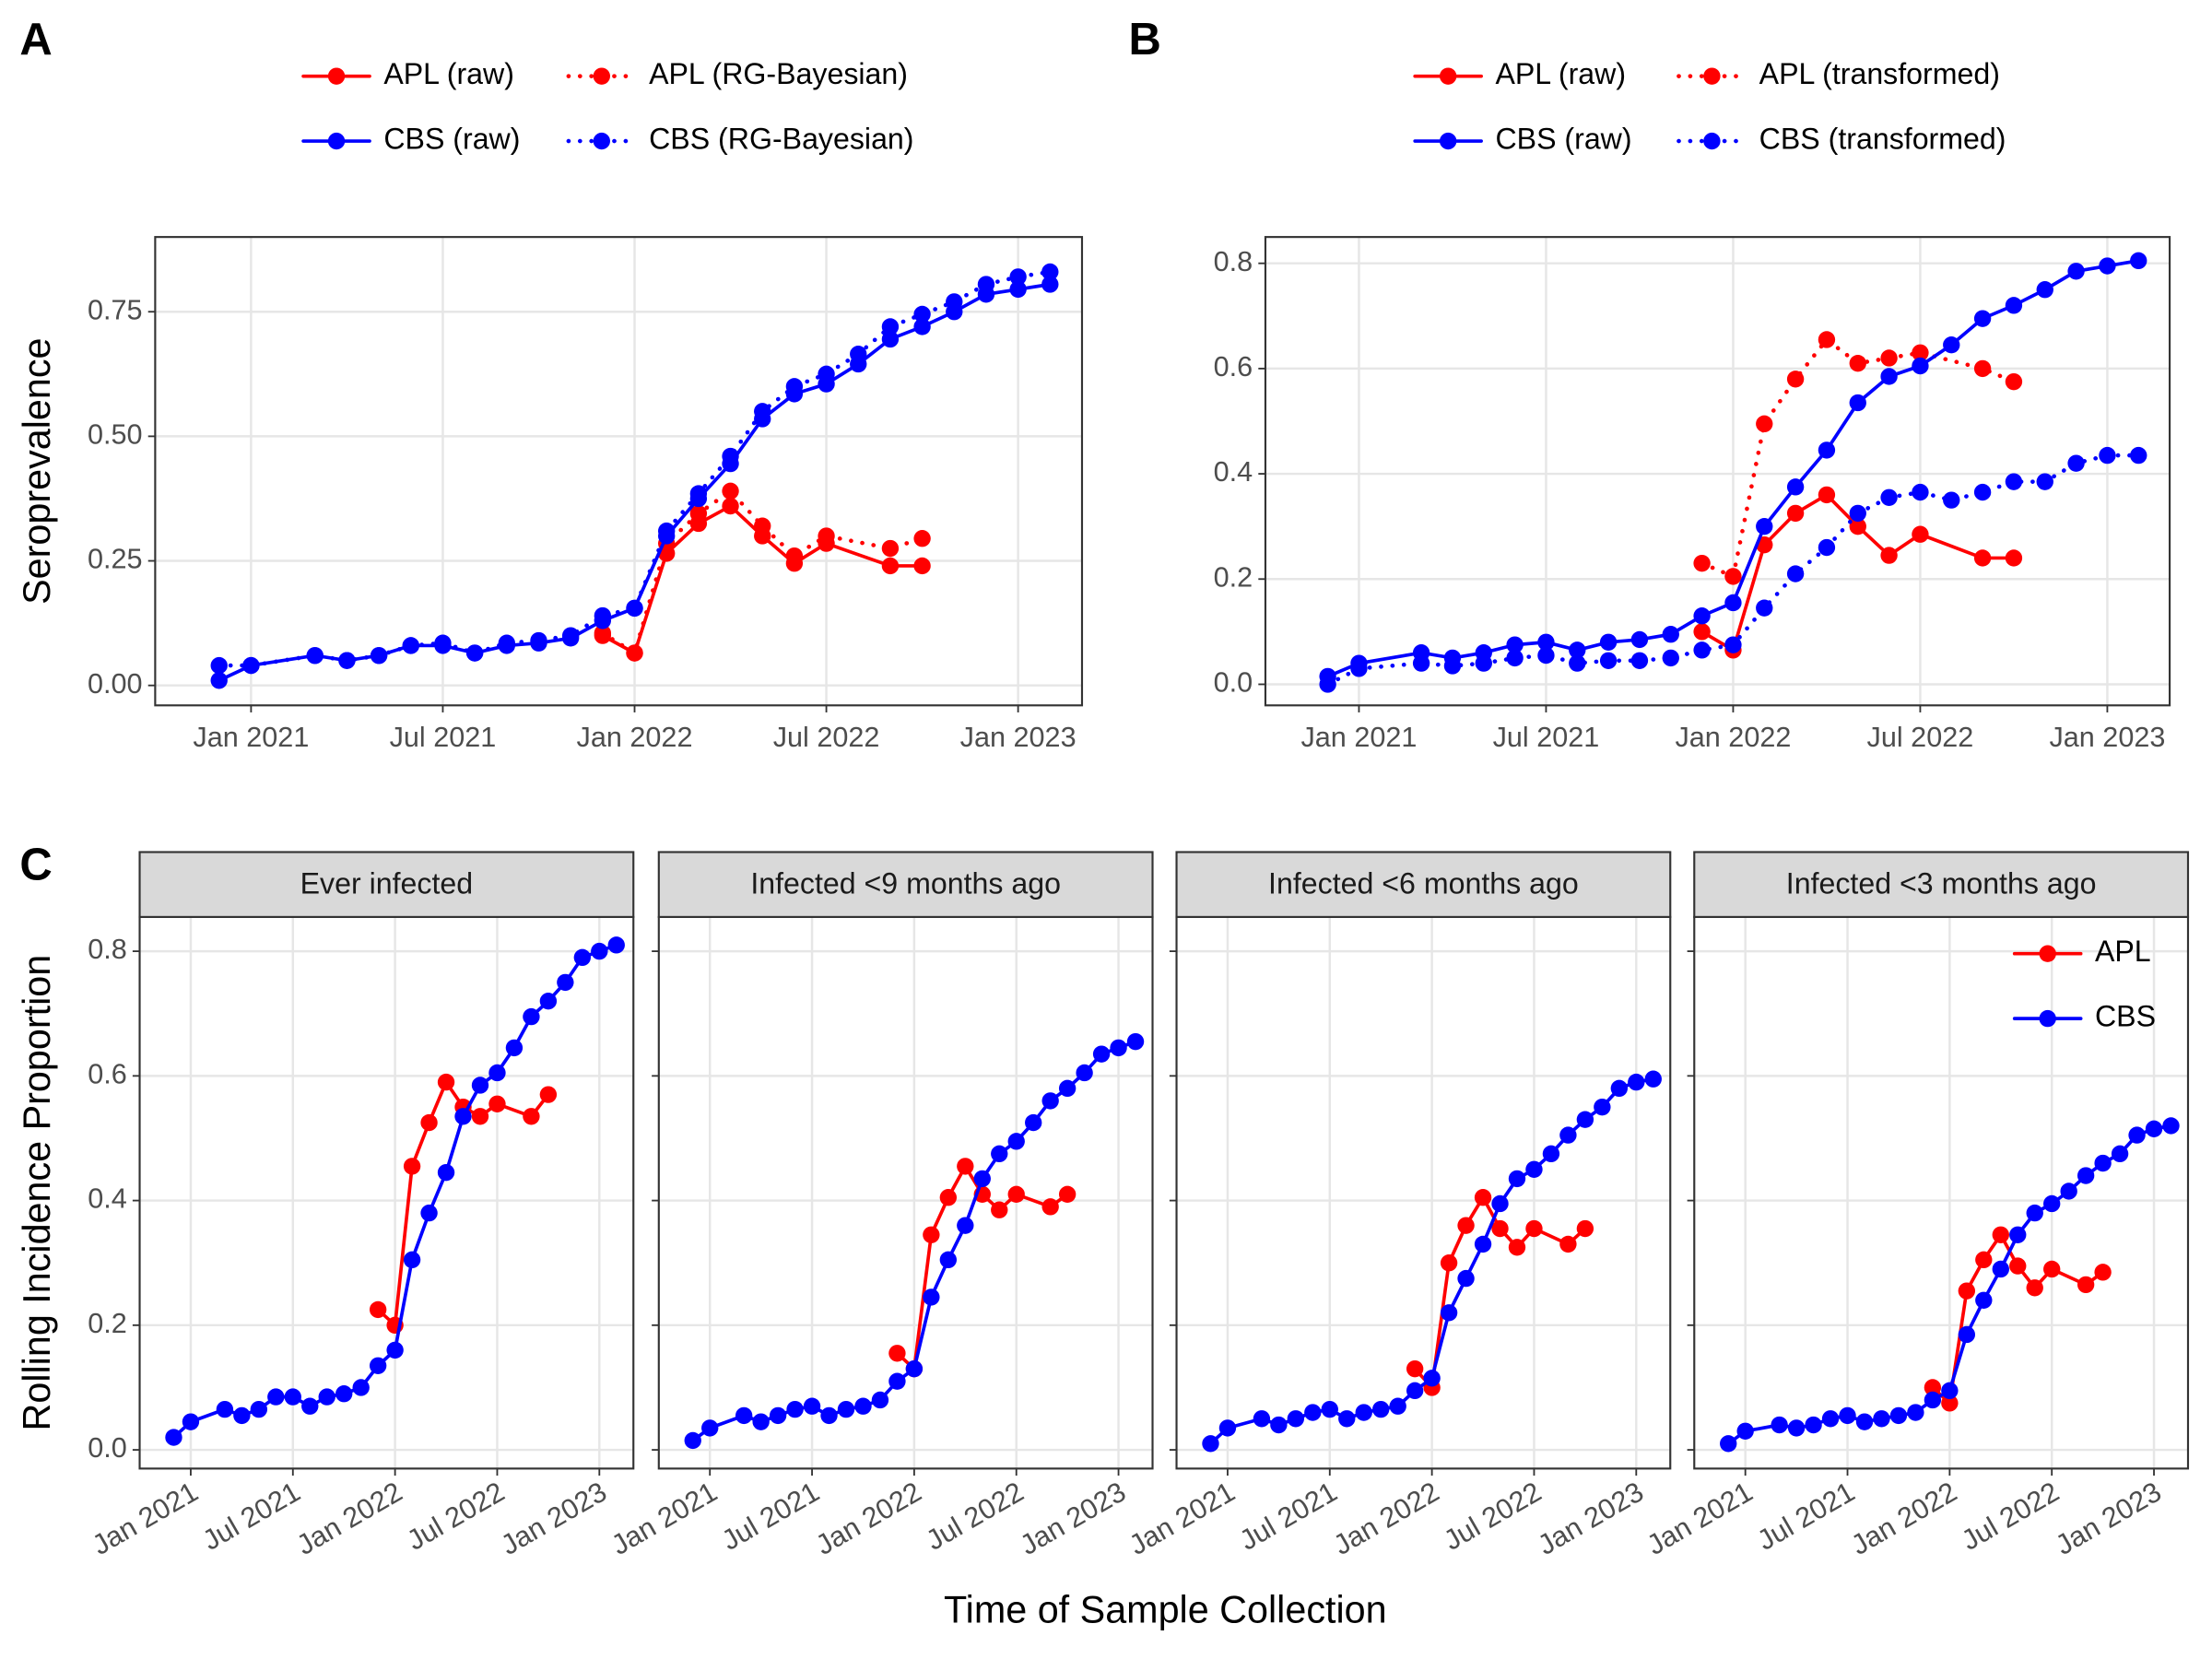 The width and height of the screenshot is (2212, 1659). I want to click on y-tick-label: 0.00, so click(115, 684).